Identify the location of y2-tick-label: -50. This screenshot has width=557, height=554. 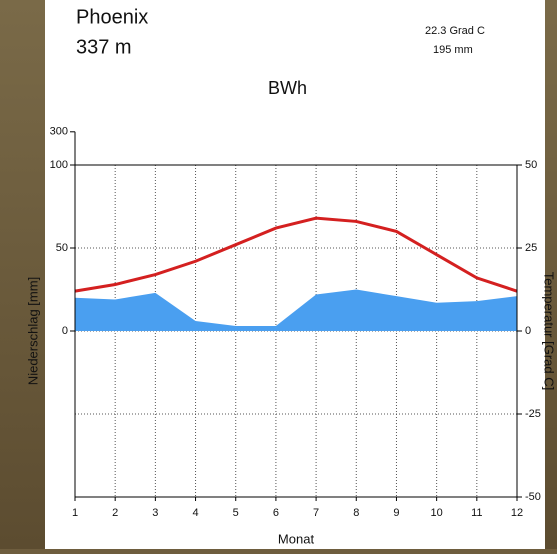
(533, 497).